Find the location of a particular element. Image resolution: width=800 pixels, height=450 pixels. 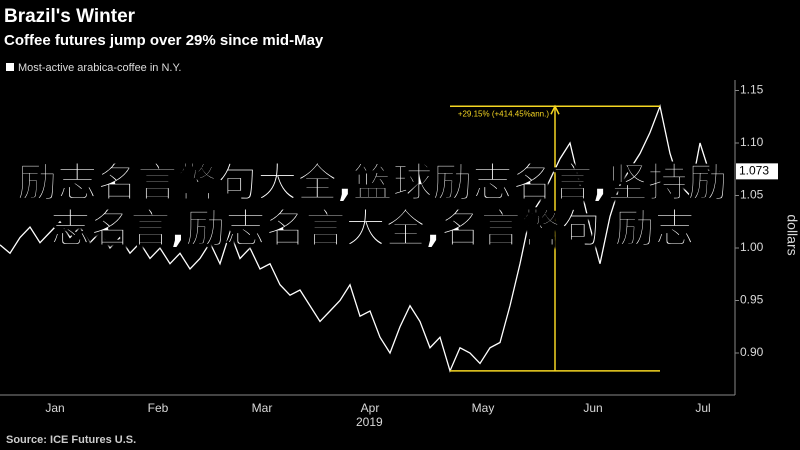

x-tick-label: May is located at coordinates (483, 408).